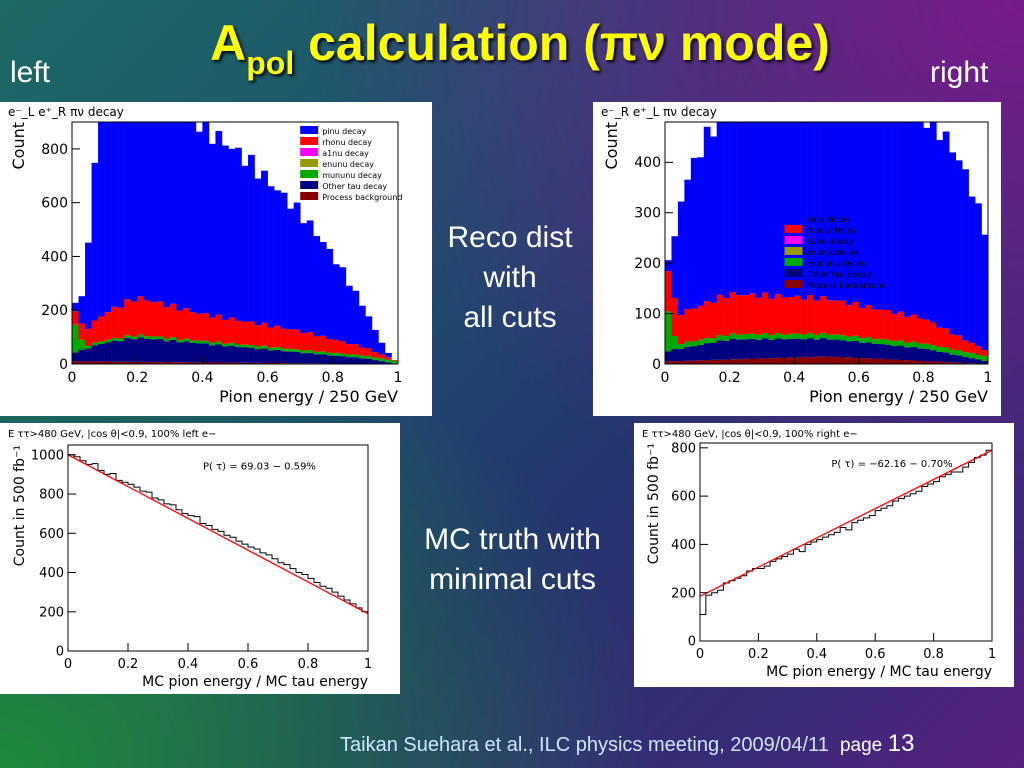 This screenshot has width=1024, height=768. I want to click on x-tick-label: 0.6, so click(267, 378).